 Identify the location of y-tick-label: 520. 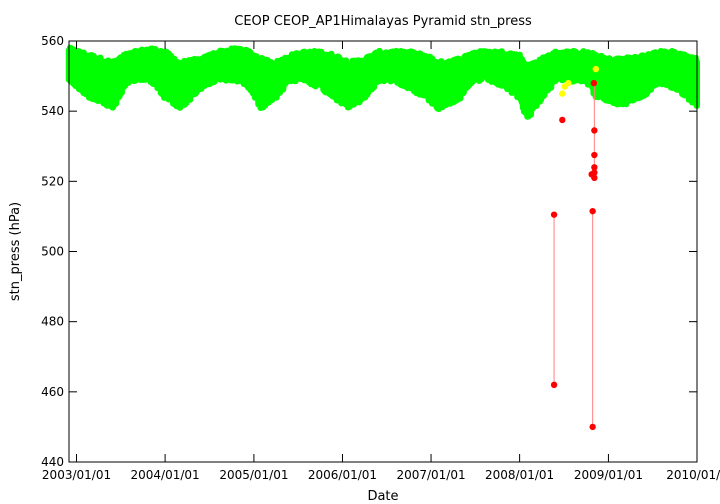
(52, 181).